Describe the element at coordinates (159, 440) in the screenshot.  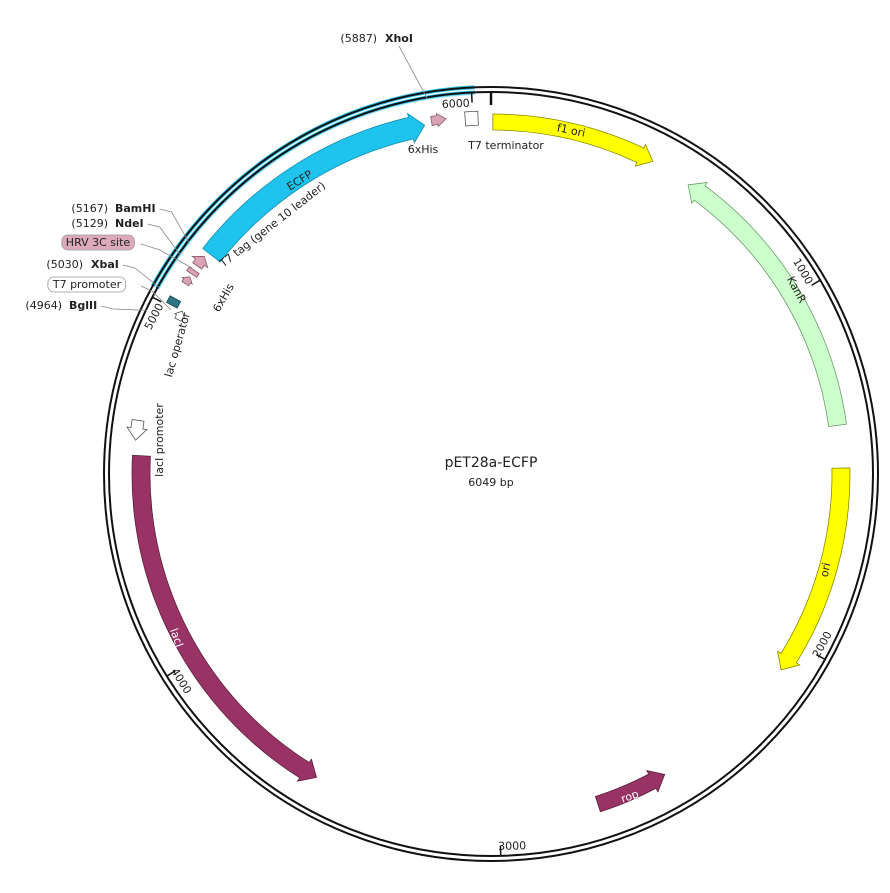
I see `feature-label: lacI promoter` at that location.